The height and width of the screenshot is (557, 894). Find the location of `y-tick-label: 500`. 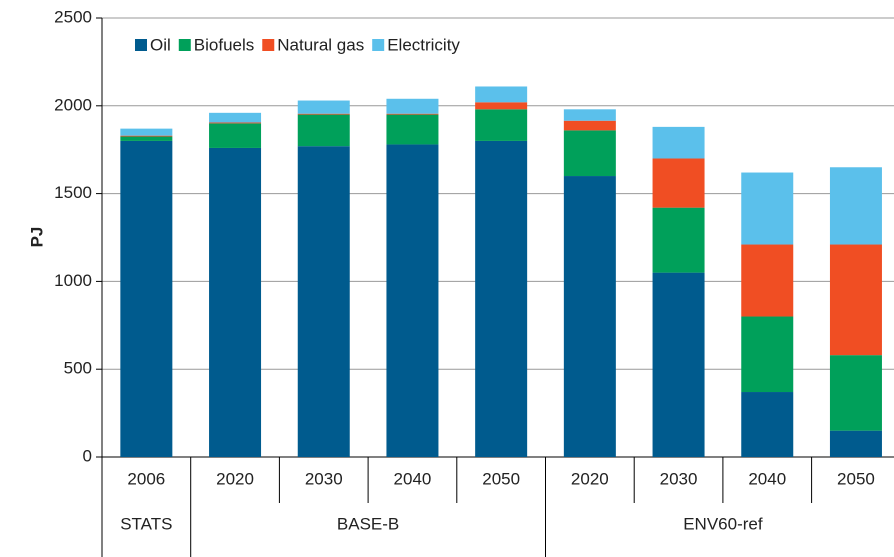

y-tick-label: 500 is located at coordinates (78, 368).